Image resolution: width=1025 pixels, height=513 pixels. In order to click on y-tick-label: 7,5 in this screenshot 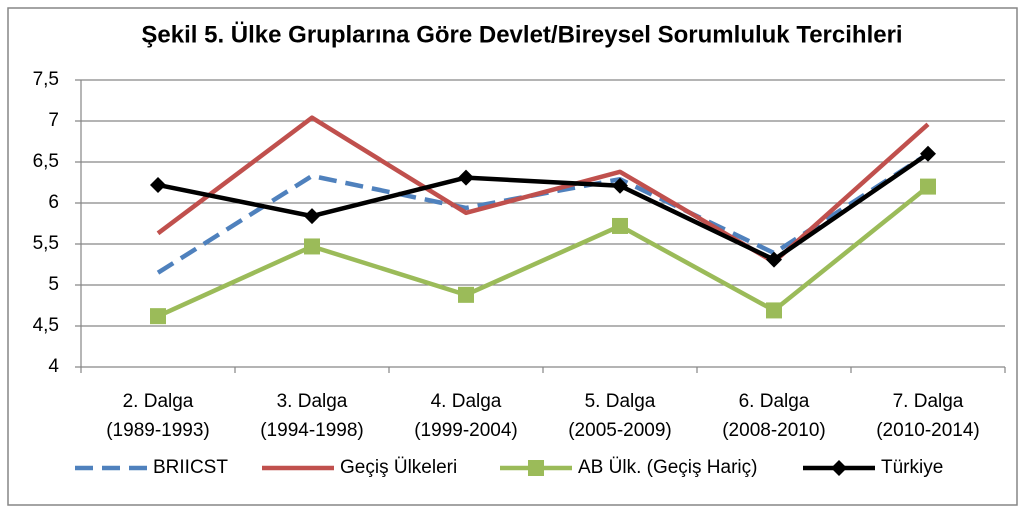, I will do `click(46, 79)`.